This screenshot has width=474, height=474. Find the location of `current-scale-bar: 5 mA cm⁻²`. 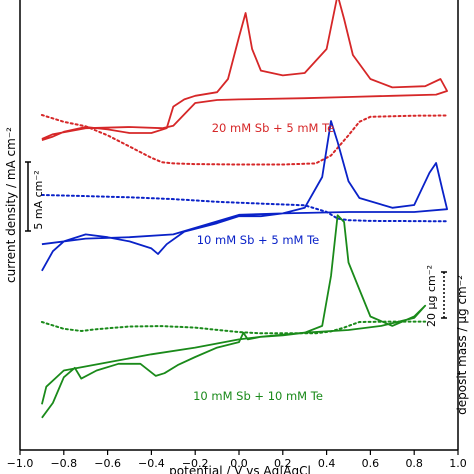

current-scale-bar: 5 mA cm⁻² is located at coordinates (35, 196).